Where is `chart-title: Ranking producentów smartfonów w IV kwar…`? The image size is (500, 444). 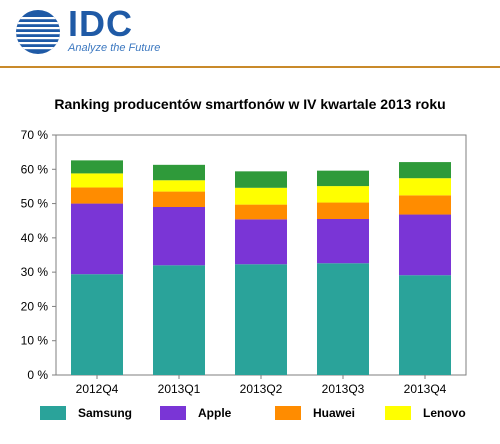 chart-title: Ranking producentów smartfonów w IV kwar… is located at coordinates (249, 104).